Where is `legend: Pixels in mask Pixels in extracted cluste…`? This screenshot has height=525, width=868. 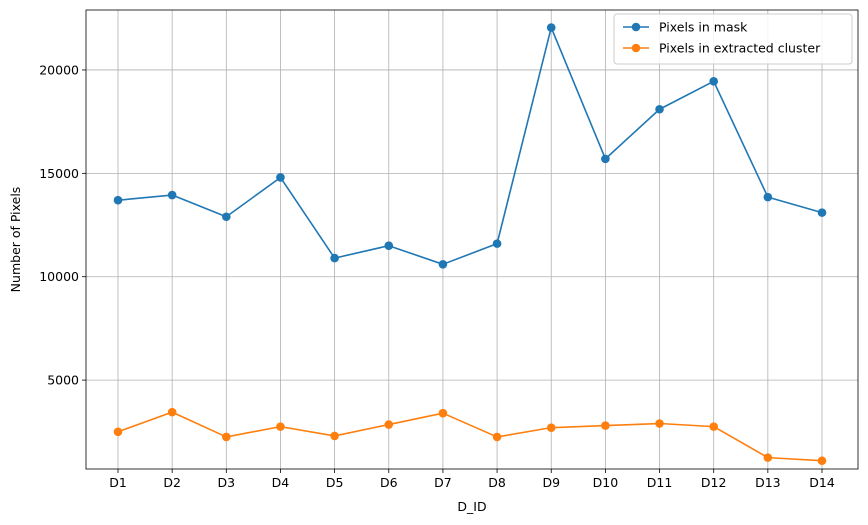 legend: Pixels in mask Pixels in extracted cluste… is located at coordinates (733, 39).